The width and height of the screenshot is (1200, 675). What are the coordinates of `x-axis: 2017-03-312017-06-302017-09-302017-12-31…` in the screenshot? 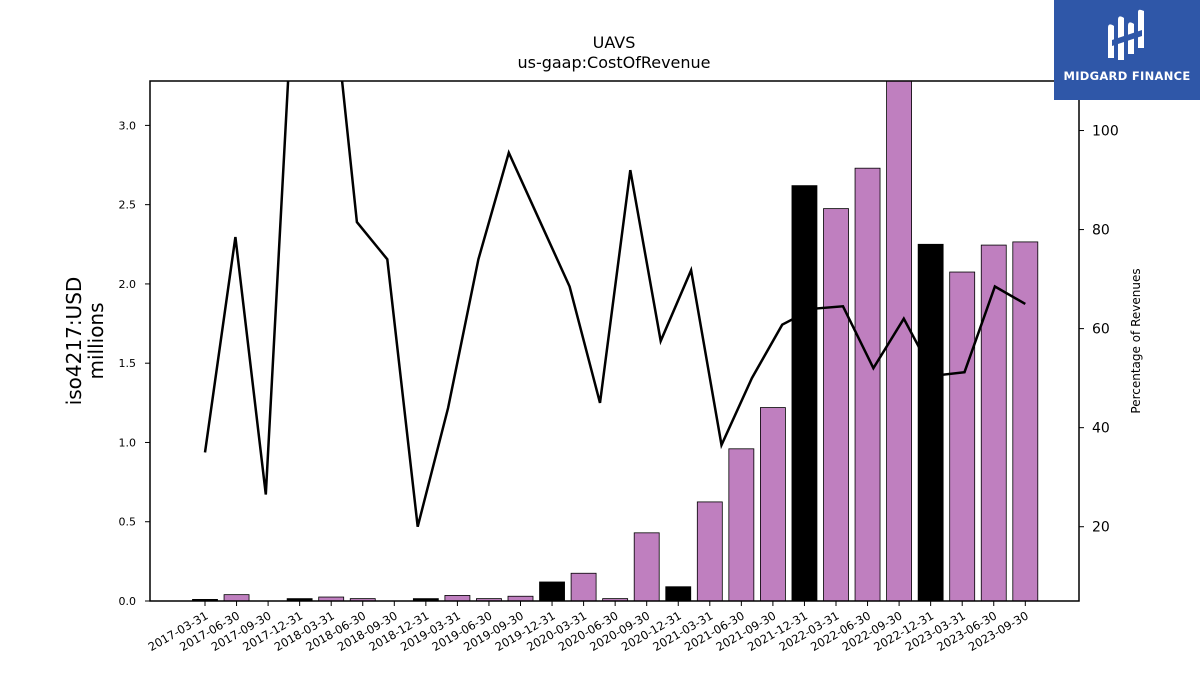 It's located at (588, 627).